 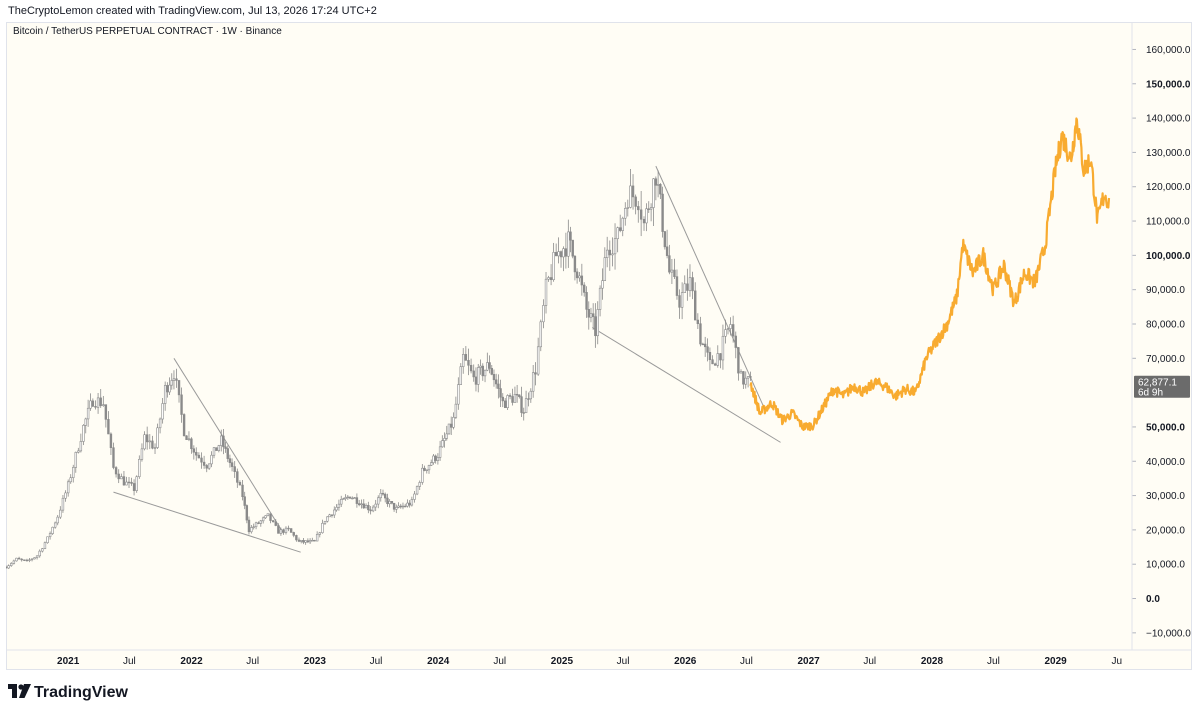 I want to click on projection-path, so click(x=930, y=274).